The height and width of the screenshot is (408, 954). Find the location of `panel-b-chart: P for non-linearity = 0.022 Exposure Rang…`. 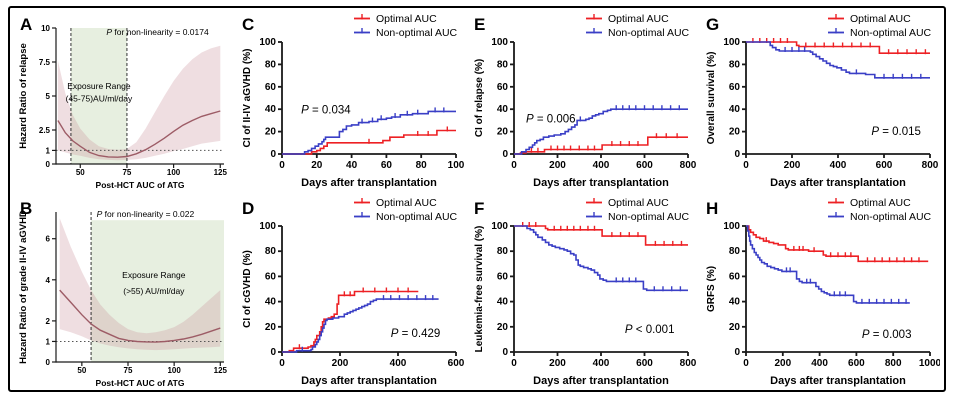

panel-b-chart: P for non-linearity = 0.022 Exposure Rang… is located at coordinates (123, 293).